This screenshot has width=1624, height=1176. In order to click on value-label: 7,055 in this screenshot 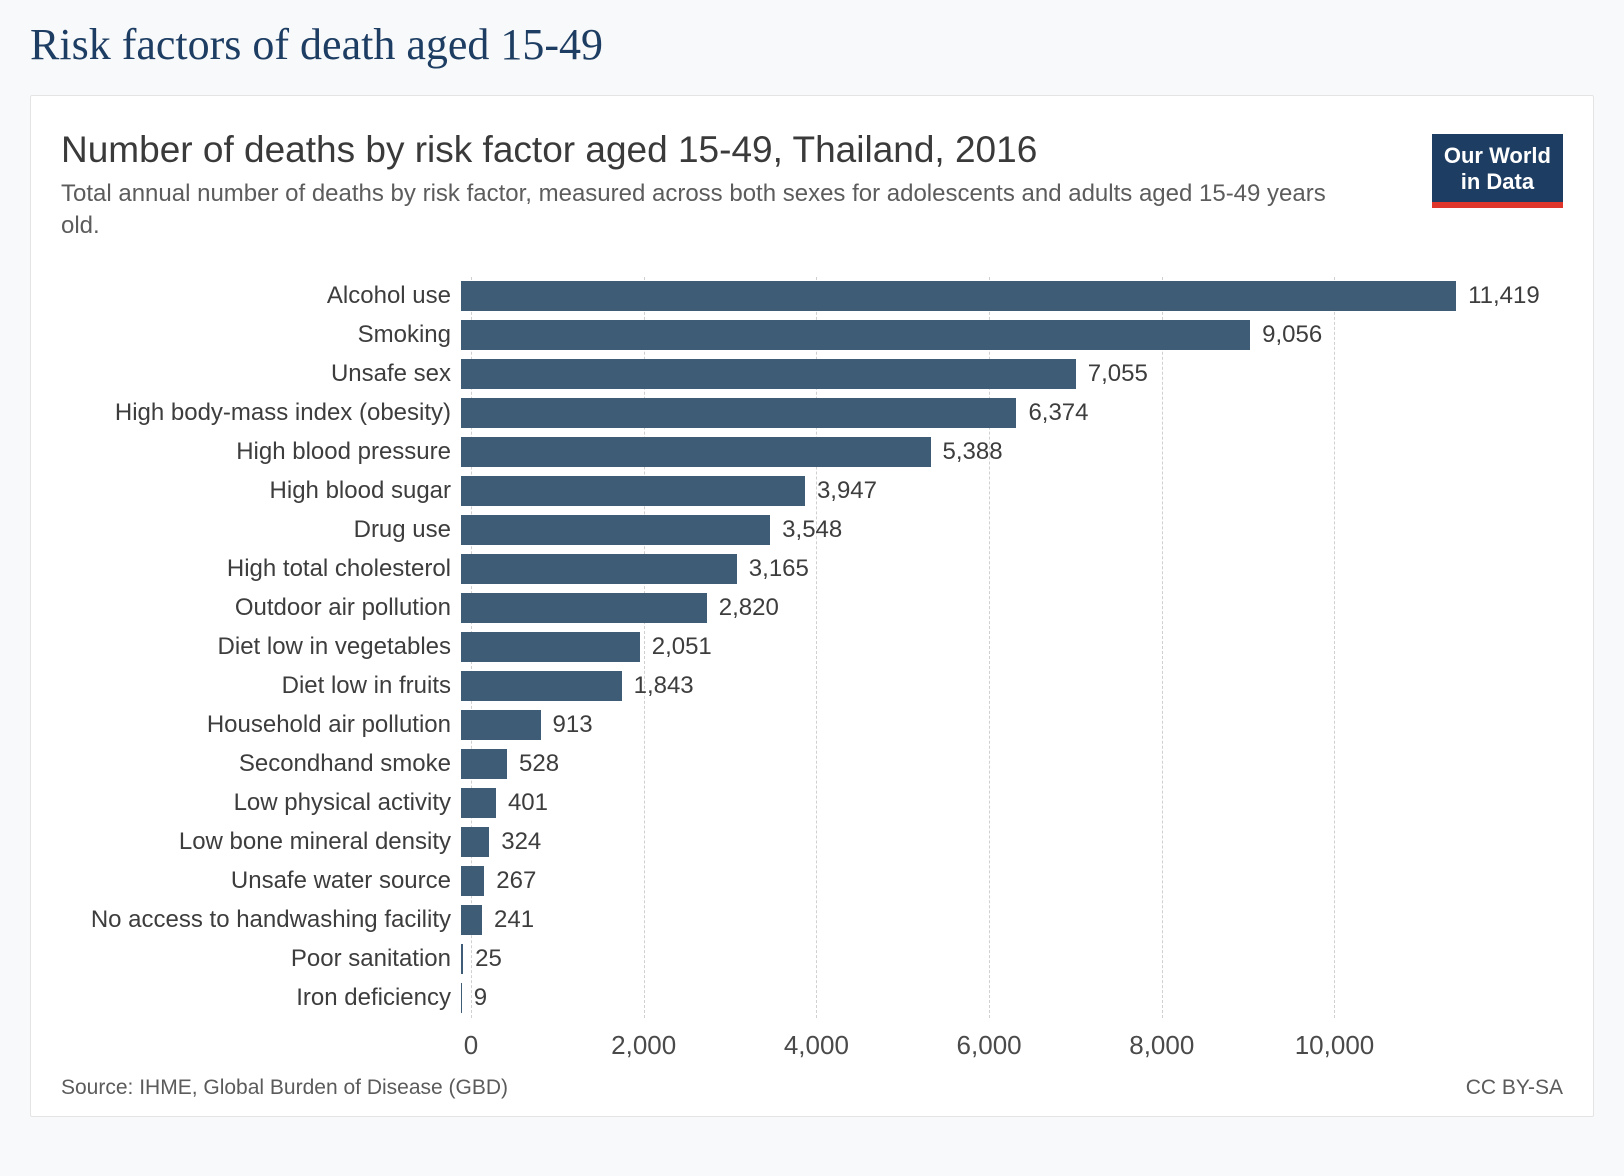, I will do `click(1117, 374)`.